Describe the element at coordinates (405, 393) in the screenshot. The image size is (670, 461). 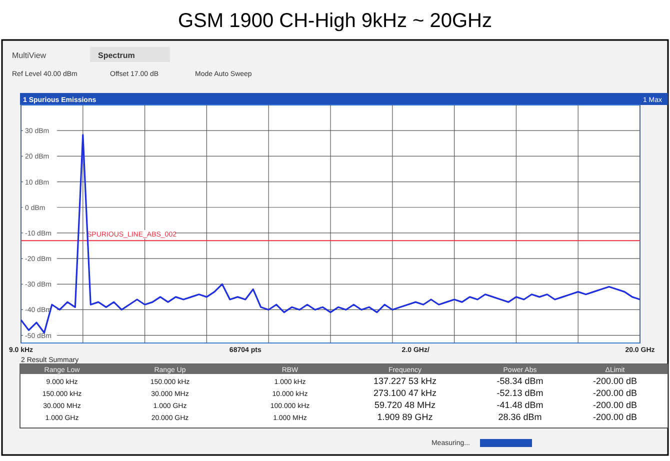
I see `text: 273.100 47 kHz` at that location.